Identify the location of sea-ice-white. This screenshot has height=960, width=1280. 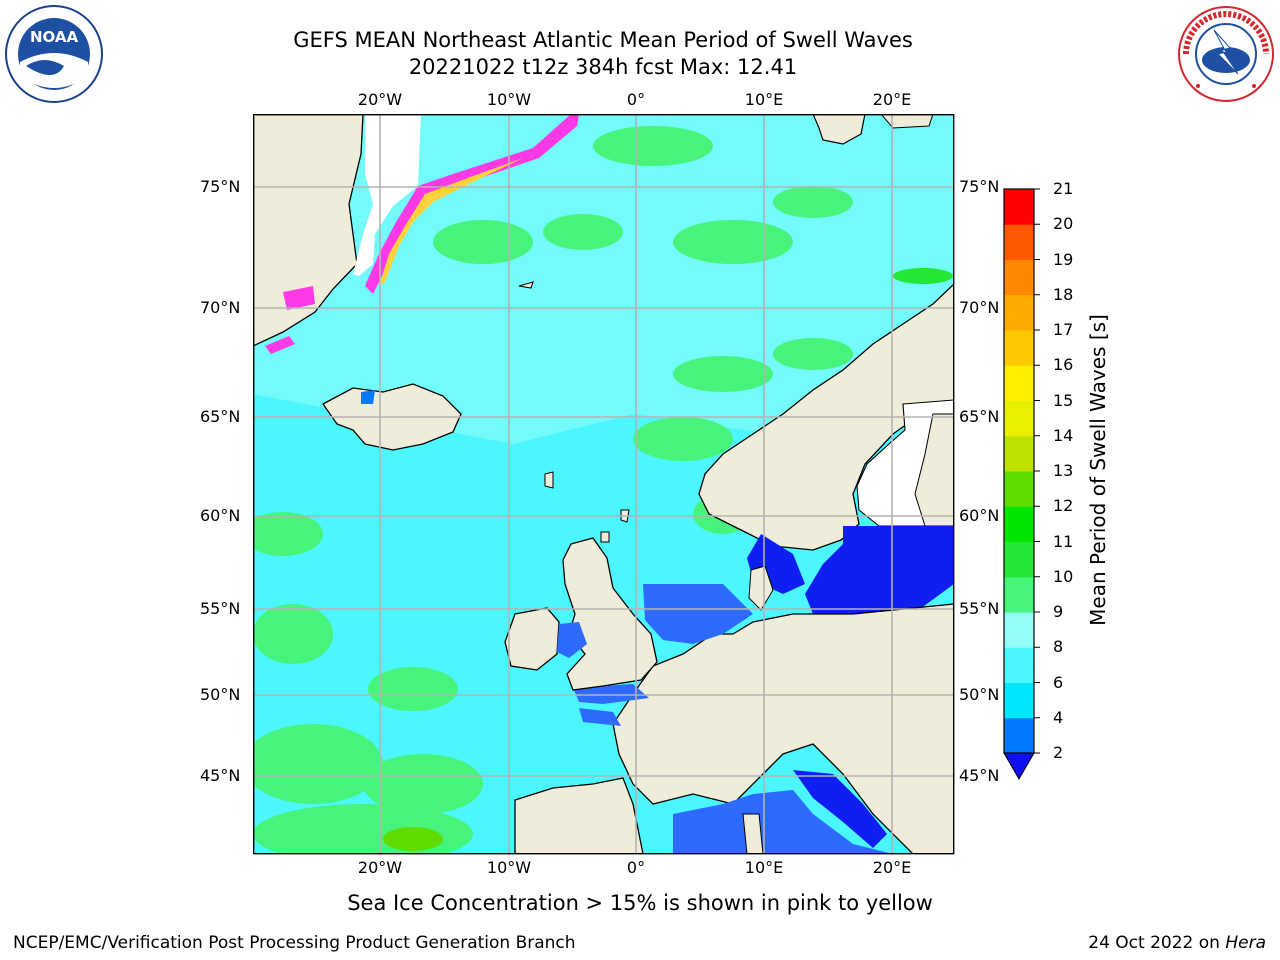
(387, 195).